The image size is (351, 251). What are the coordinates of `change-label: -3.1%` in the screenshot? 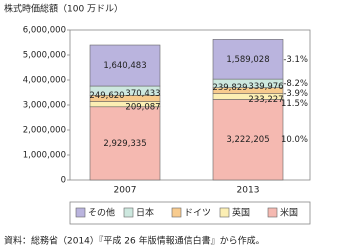 It's located at (295, 60).